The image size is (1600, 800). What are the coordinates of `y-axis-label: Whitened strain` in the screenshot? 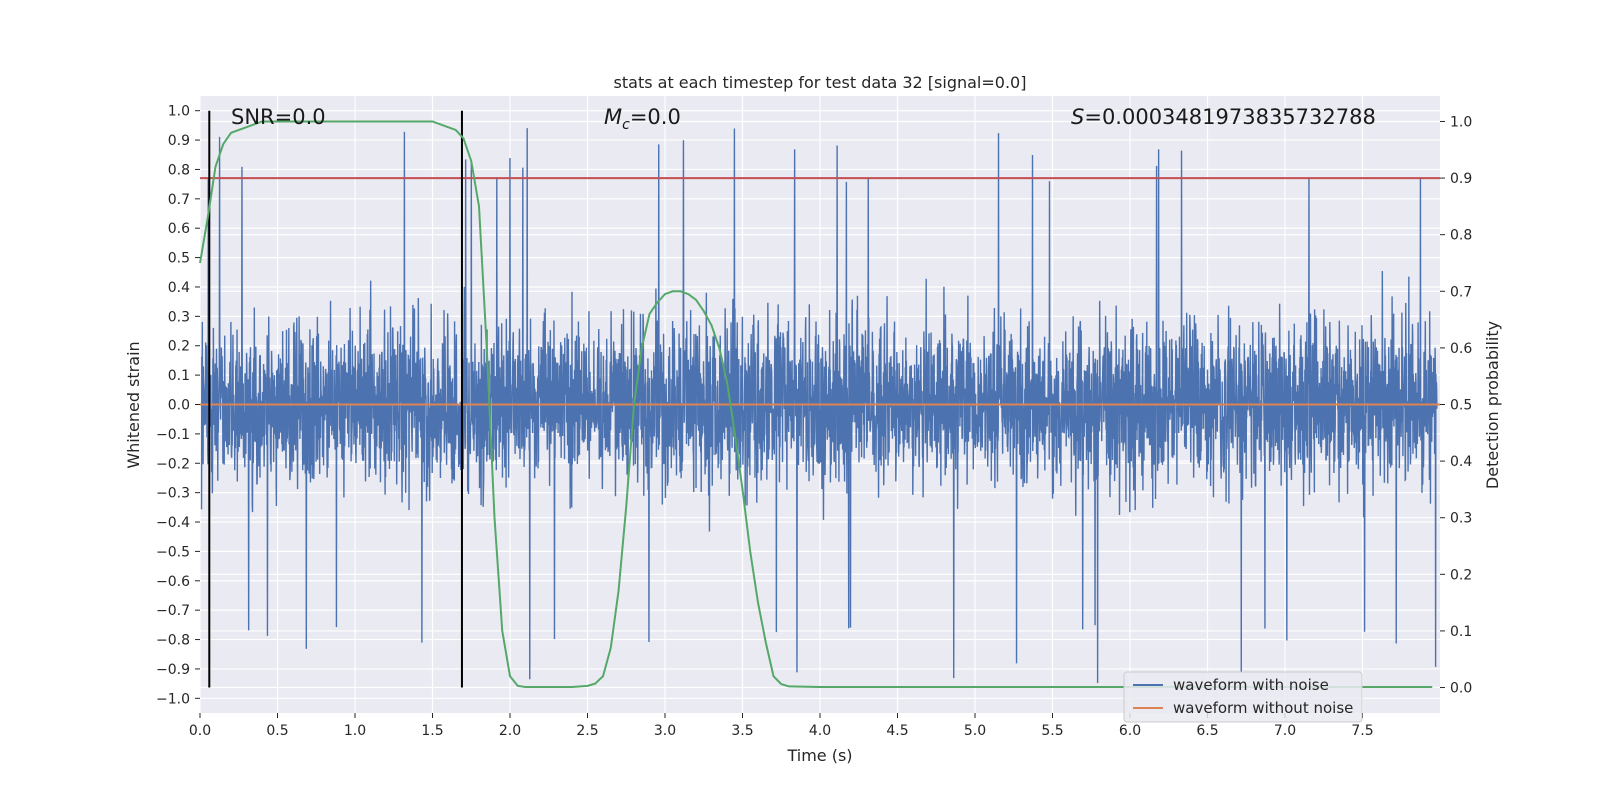 It's located at (133, 404).